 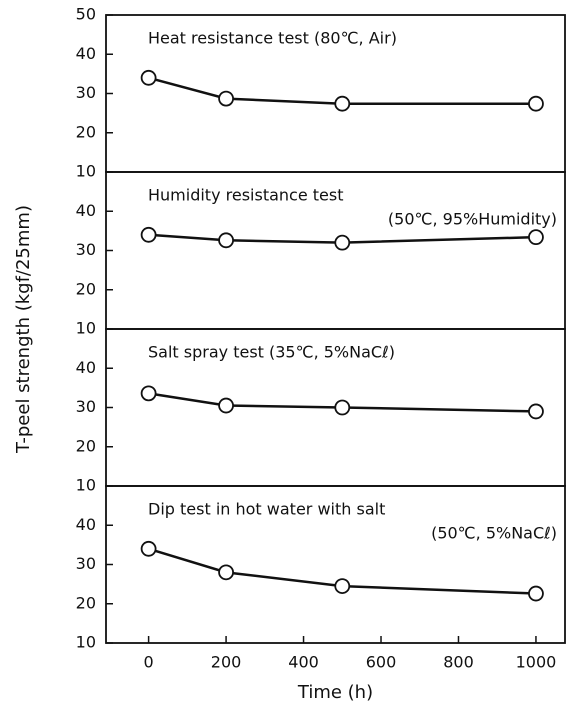 I want to click on x-tick-label: 400, so click(x=303, y=662).